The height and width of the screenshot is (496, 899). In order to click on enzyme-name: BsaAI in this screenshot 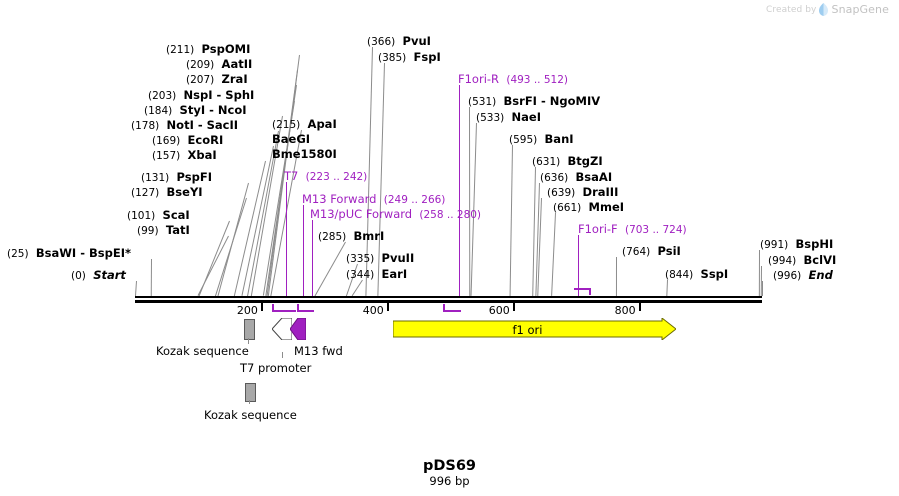, I will do `click(594, 177)`.